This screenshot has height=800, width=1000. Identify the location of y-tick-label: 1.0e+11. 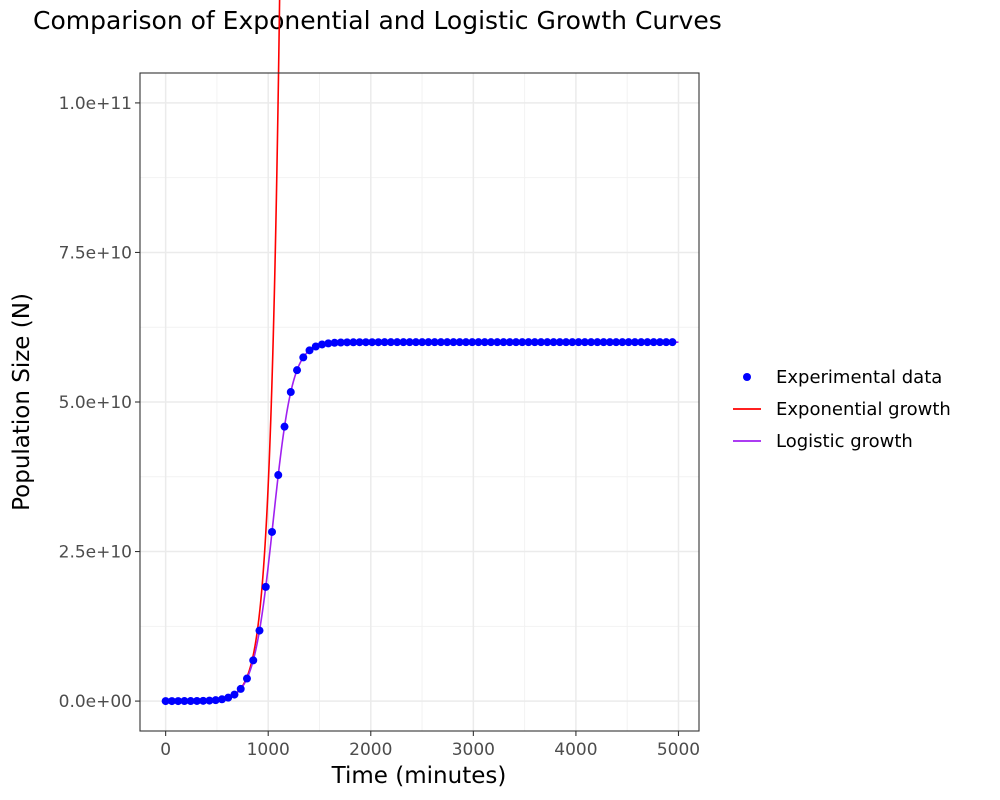
(95, 104).